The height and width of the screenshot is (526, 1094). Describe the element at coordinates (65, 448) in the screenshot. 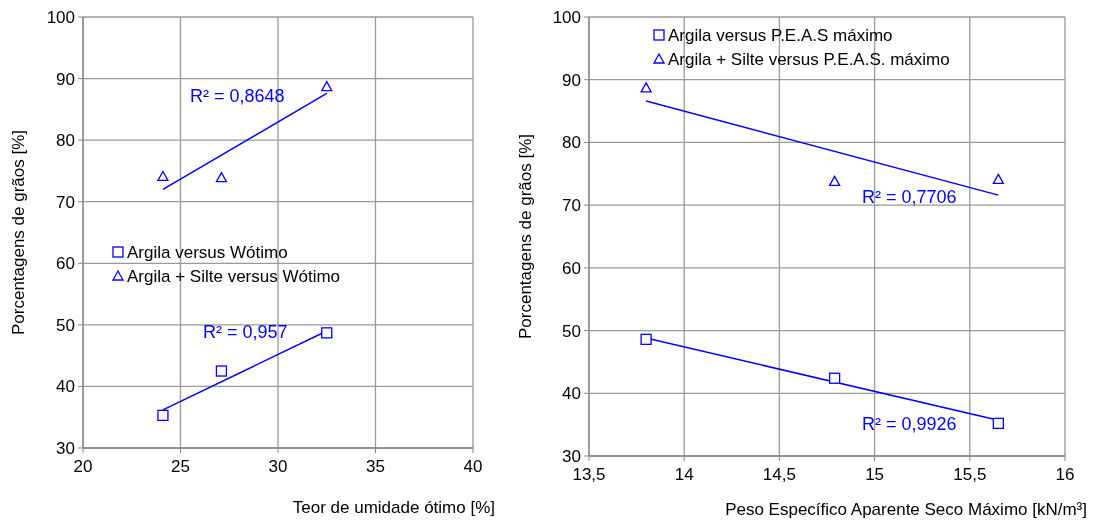

I see `y-tick-label: 30` at that location.